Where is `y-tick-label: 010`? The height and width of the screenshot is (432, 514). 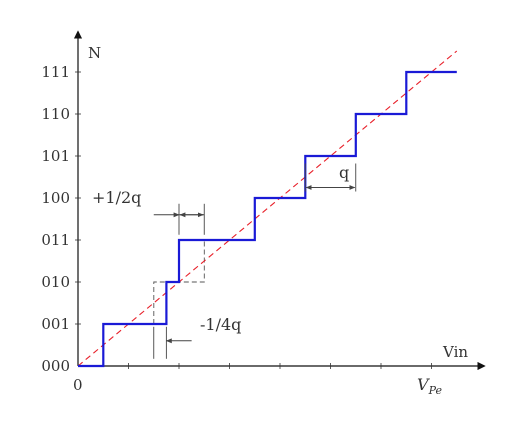
y-tick-label: 010 is located at coordinates (55, 282).